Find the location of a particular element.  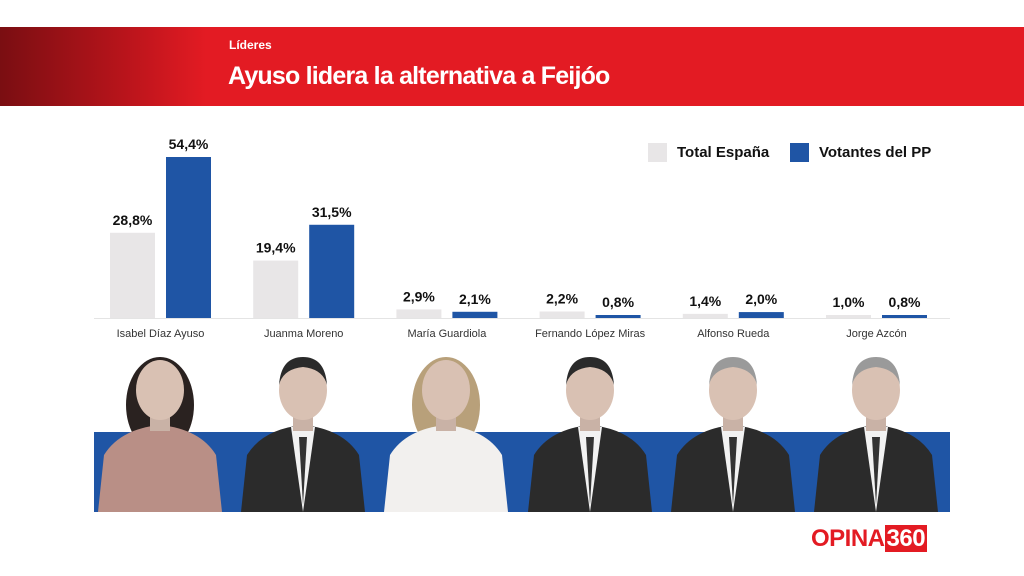

page-title: Ayuso lidera la alternativa a Feijóo is located at coordinates (419, 76).